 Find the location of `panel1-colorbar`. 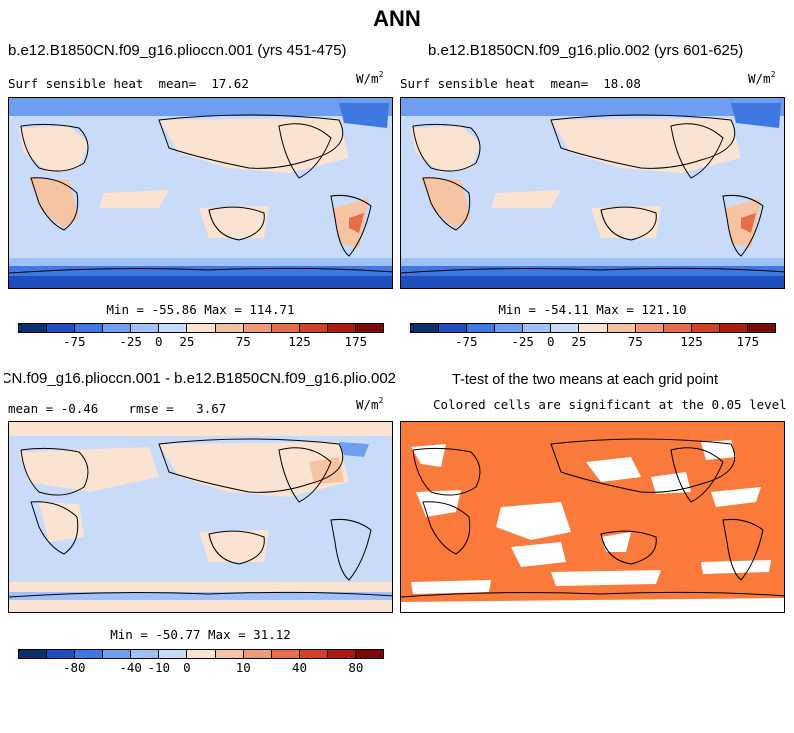

panel1-colorbar is located at coordinates (201, 328).